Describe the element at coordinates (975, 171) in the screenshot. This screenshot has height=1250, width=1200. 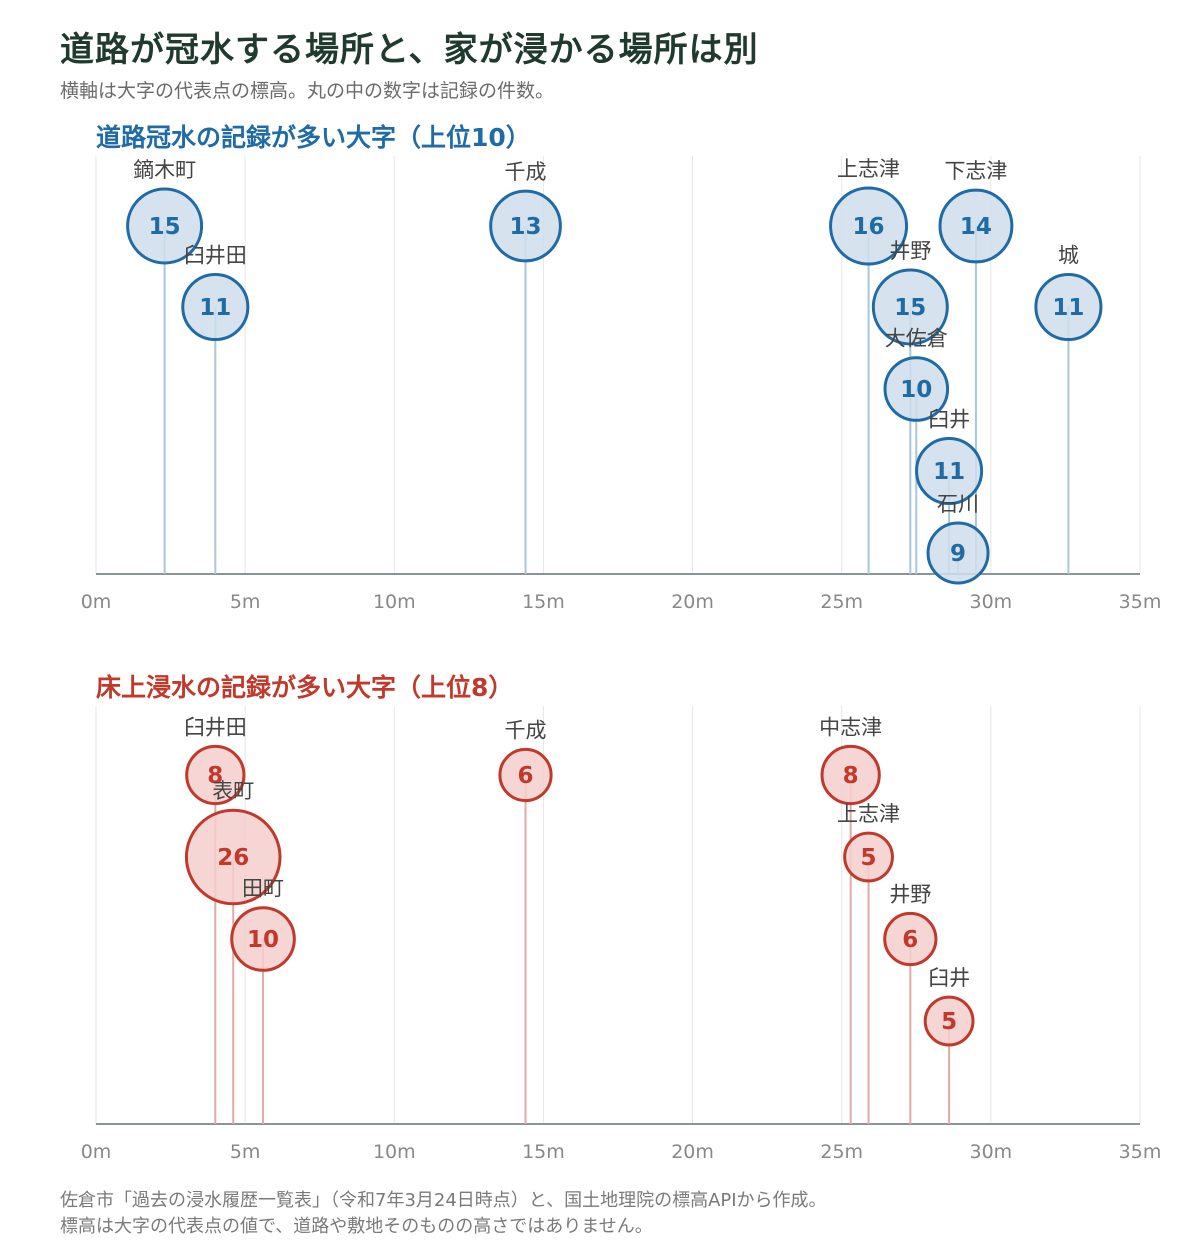
I see `point-name-label: 下志津` at that location.